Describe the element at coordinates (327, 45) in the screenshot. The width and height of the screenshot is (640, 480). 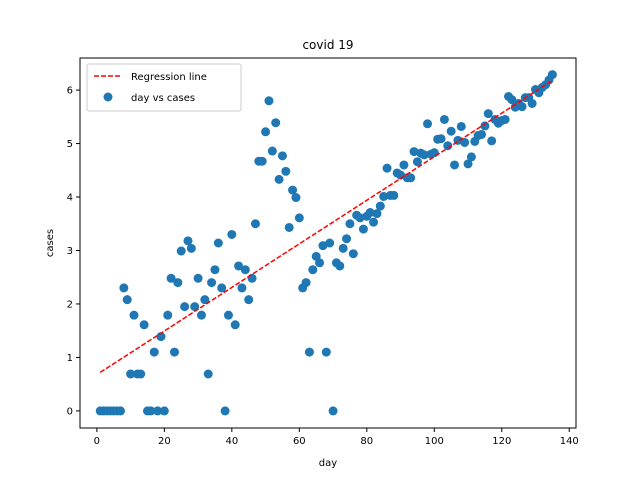
I see `chart-title: covid 19` at that location.